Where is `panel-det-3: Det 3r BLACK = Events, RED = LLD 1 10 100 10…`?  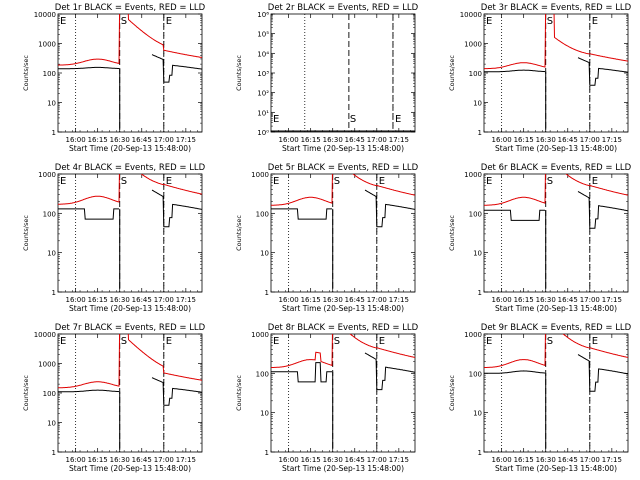 panel-det-3: Det 3r BLACK = Events, RED = LLD 1 10 100 10… is located at coordinates (540, 78).